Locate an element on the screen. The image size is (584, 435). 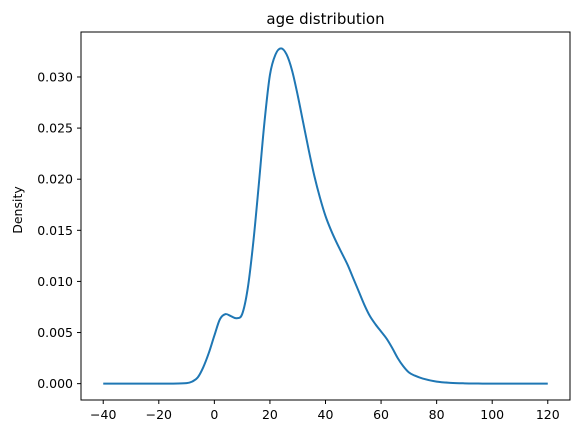
y-tick-label: 0.010 is located at coordinates (55, 281).